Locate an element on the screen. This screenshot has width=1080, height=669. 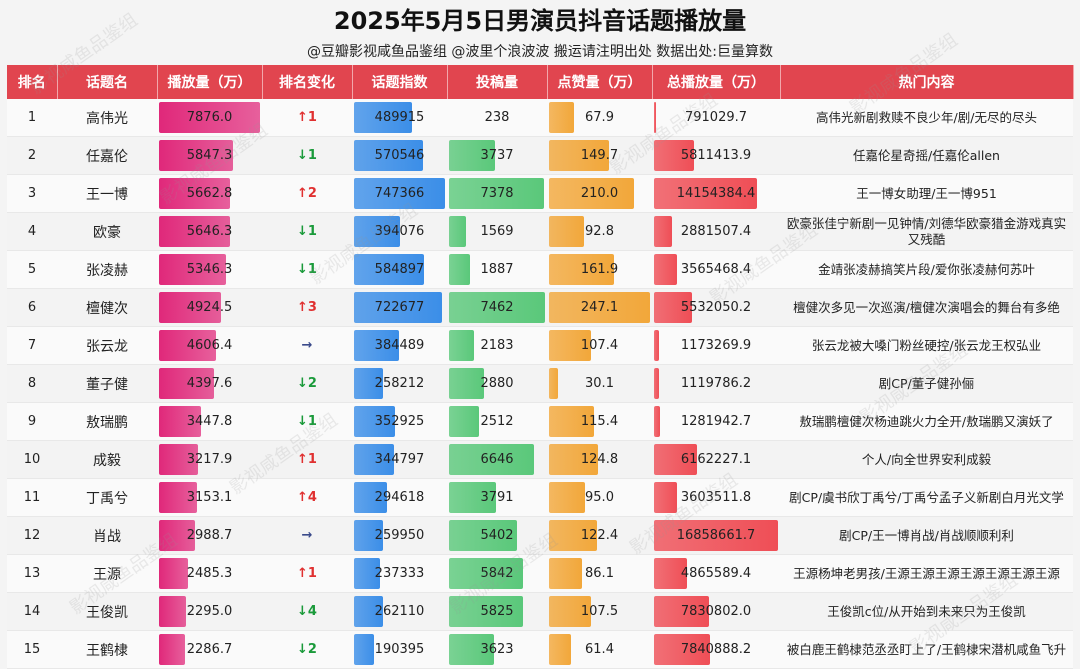
posts-cell-wrap: 2183 is located at coordinates (497, 345).